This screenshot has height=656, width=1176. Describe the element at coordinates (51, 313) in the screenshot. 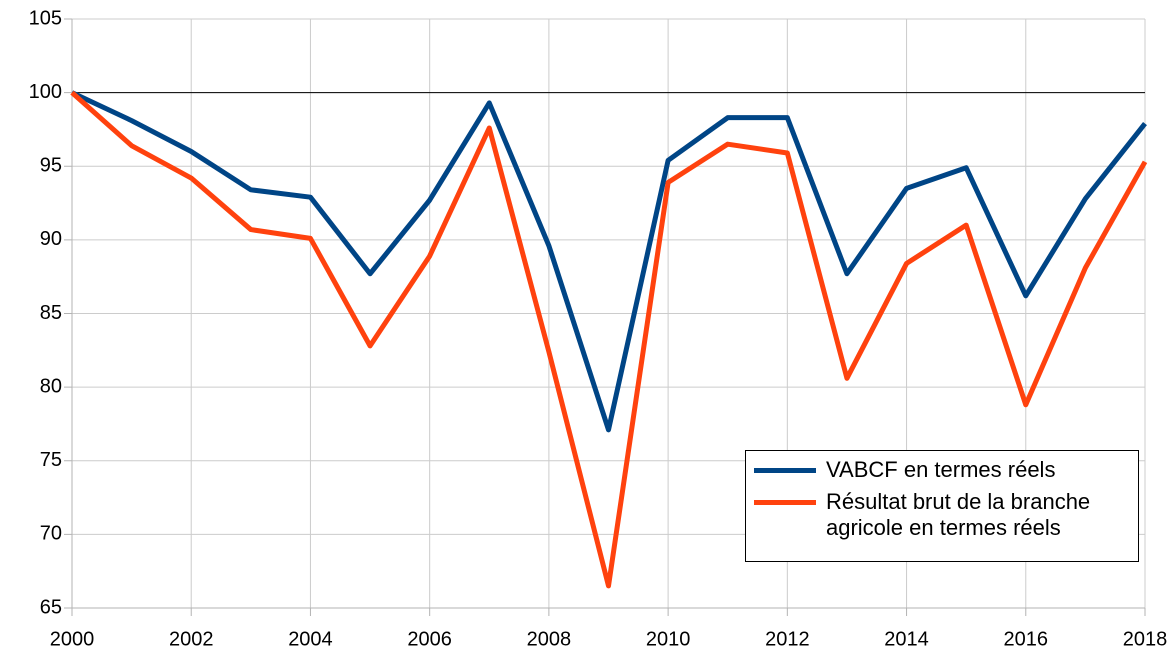

I see `y-tick-label: 85` at that location.